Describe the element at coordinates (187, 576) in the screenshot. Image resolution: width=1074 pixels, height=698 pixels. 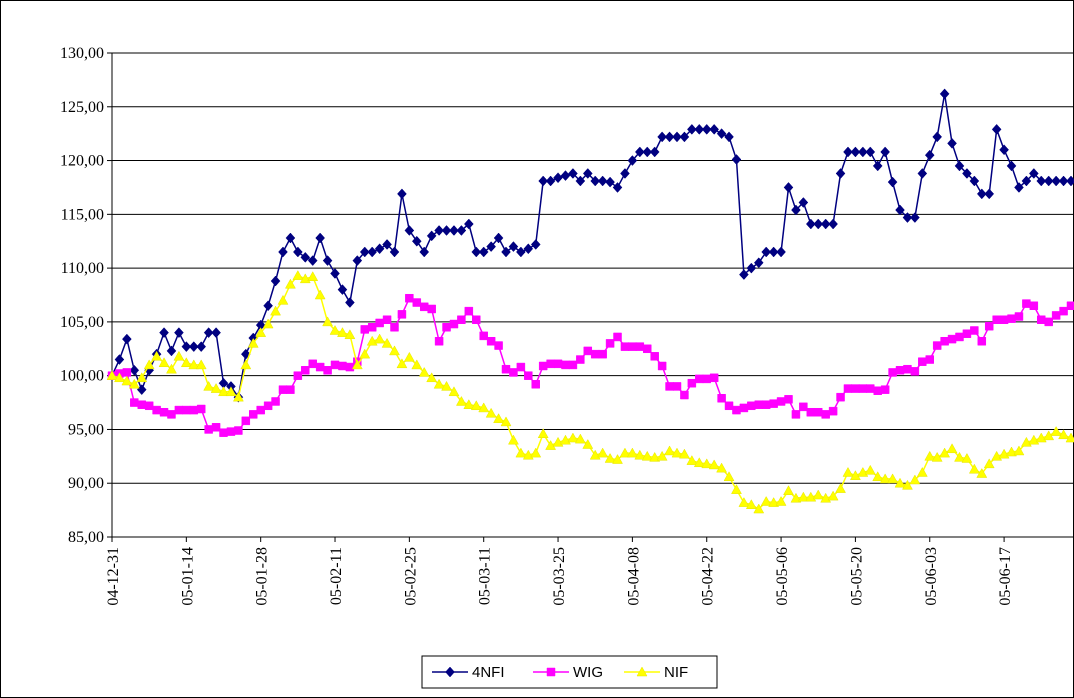
I see `x-tick-label: 05-01-14` at that location.